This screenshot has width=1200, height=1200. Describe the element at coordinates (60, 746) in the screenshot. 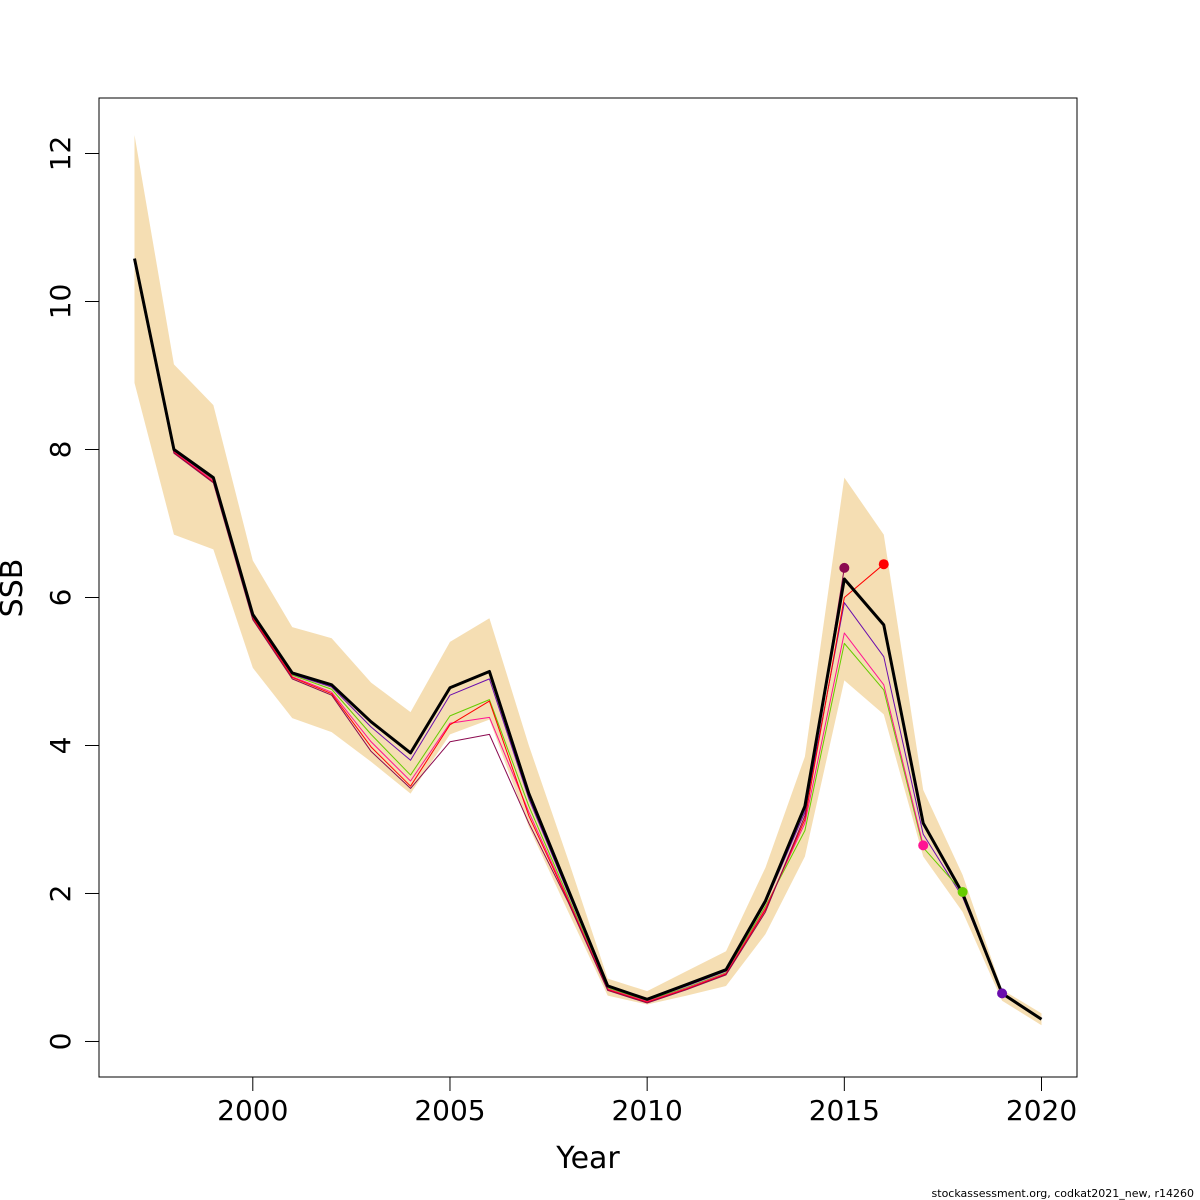

I see `y-tick-label-4: 4` at that location.